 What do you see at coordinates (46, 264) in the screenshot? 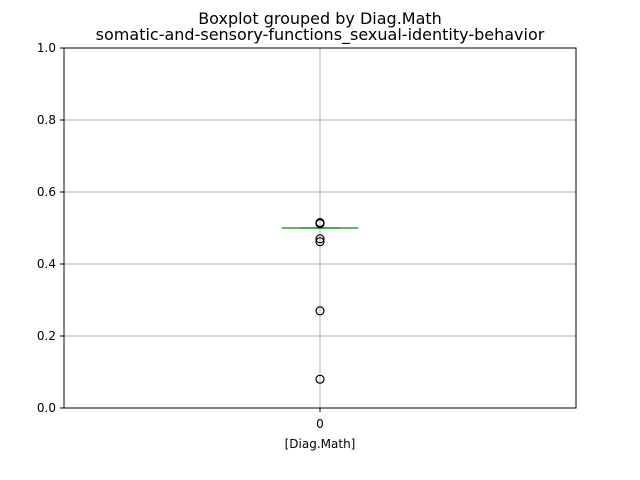
I see `y-tick-label: 0.4` at bounding box center [46, 264].